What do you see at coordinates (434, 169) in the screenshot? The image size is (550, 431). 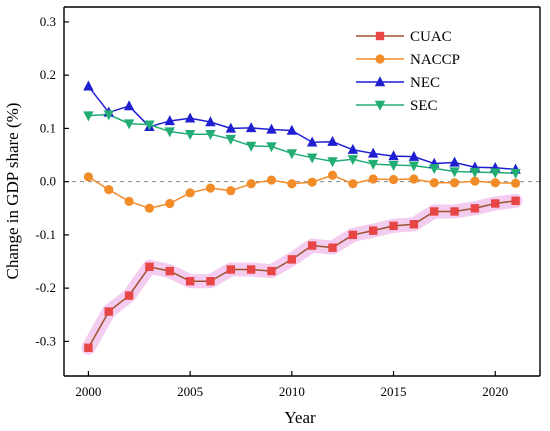 I see `sec-point-2017` at bounding box center [434, 169].